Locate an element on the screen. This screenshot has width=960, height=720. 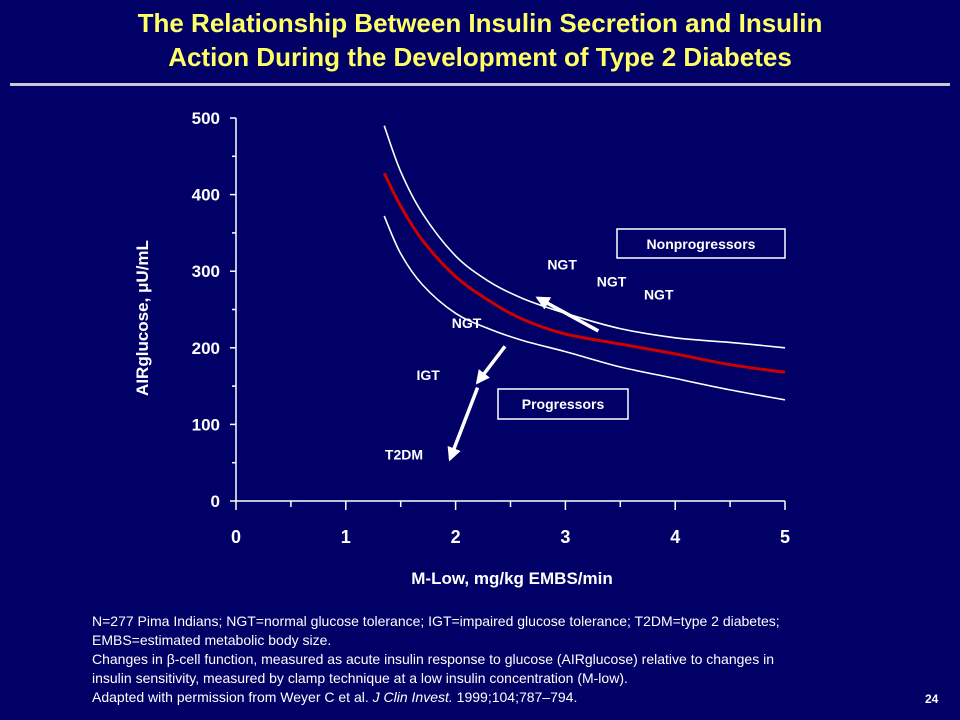
upper-bound-curve is located at coordinates (584, 237).